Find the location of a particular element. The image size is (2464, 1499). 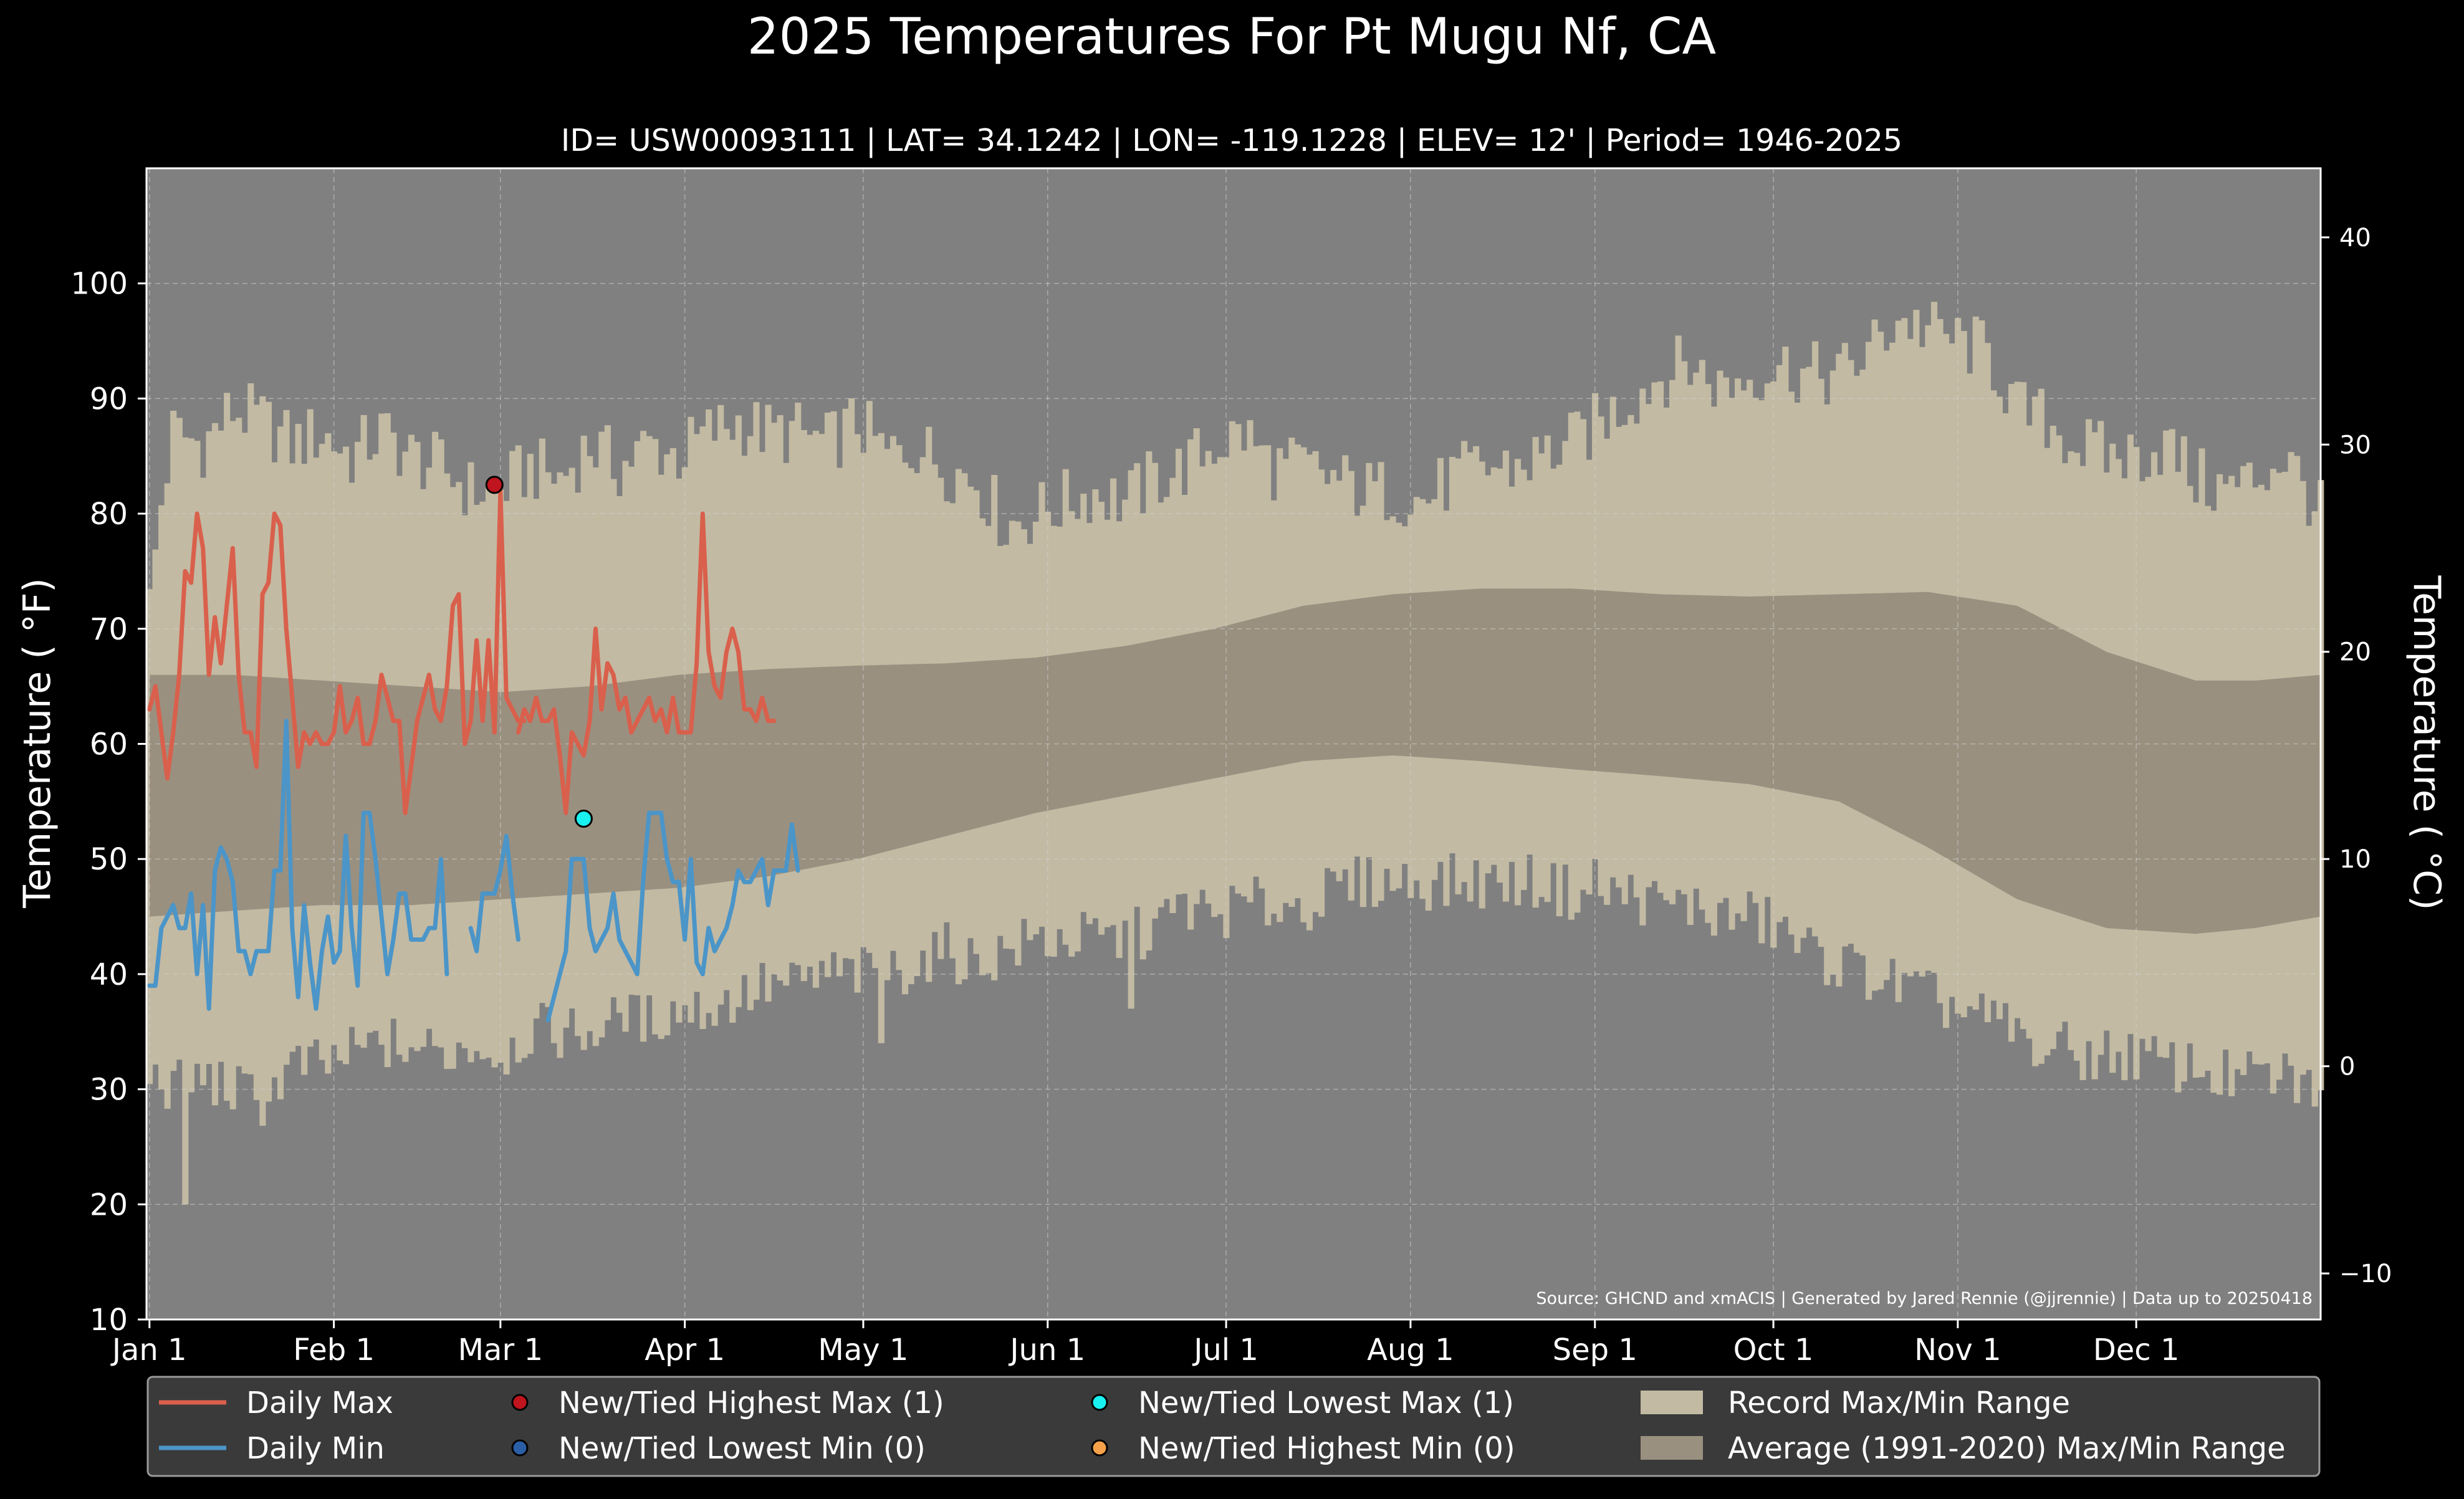

y-axis-label: Temperature ( °F) is located at coordinates (37, 743).